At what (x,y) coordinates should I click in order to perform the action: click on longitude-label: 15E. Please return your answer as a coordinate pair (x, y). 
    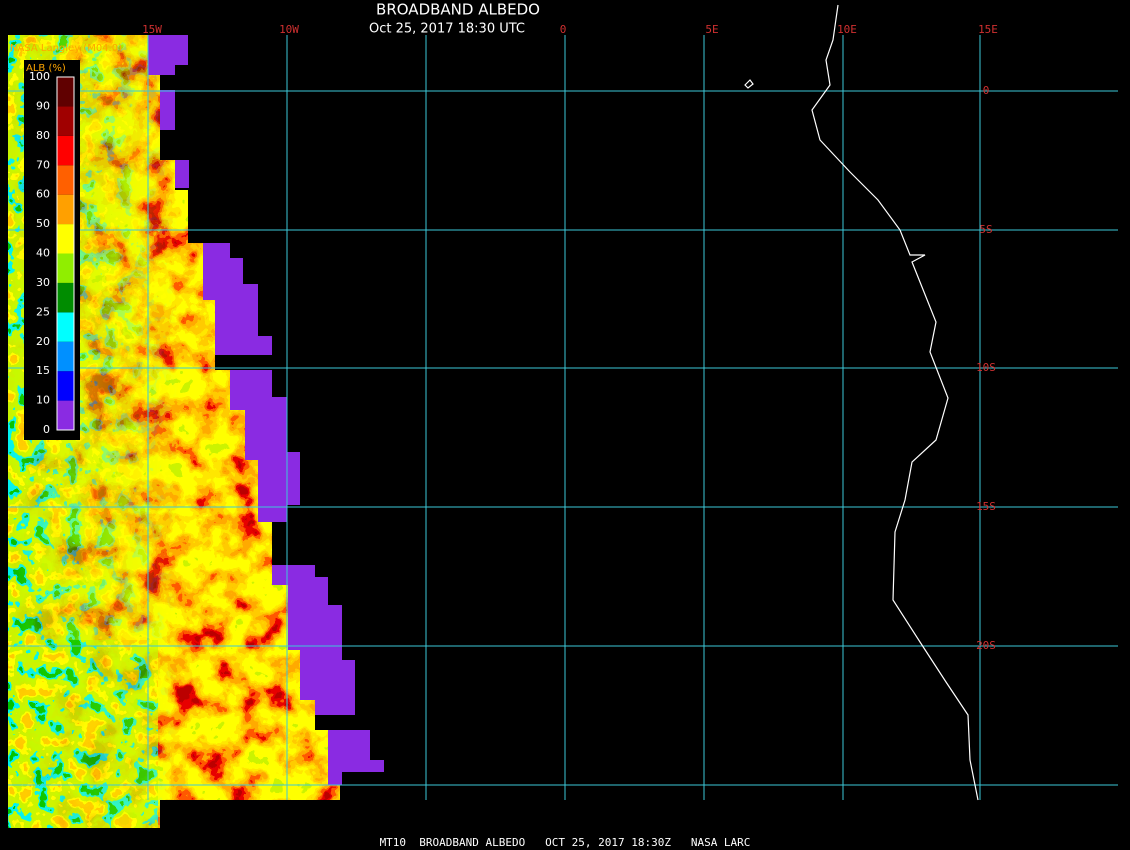
    Looking at the image, I should click on (988, 29).